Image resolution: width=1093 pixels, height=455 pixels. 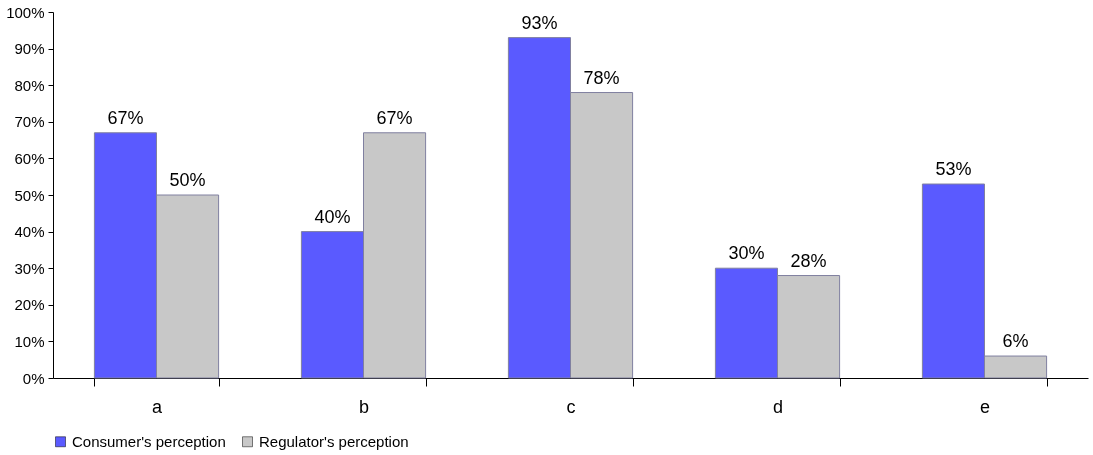 I want to click on data-label: 28%, so click(x=808, y=260).